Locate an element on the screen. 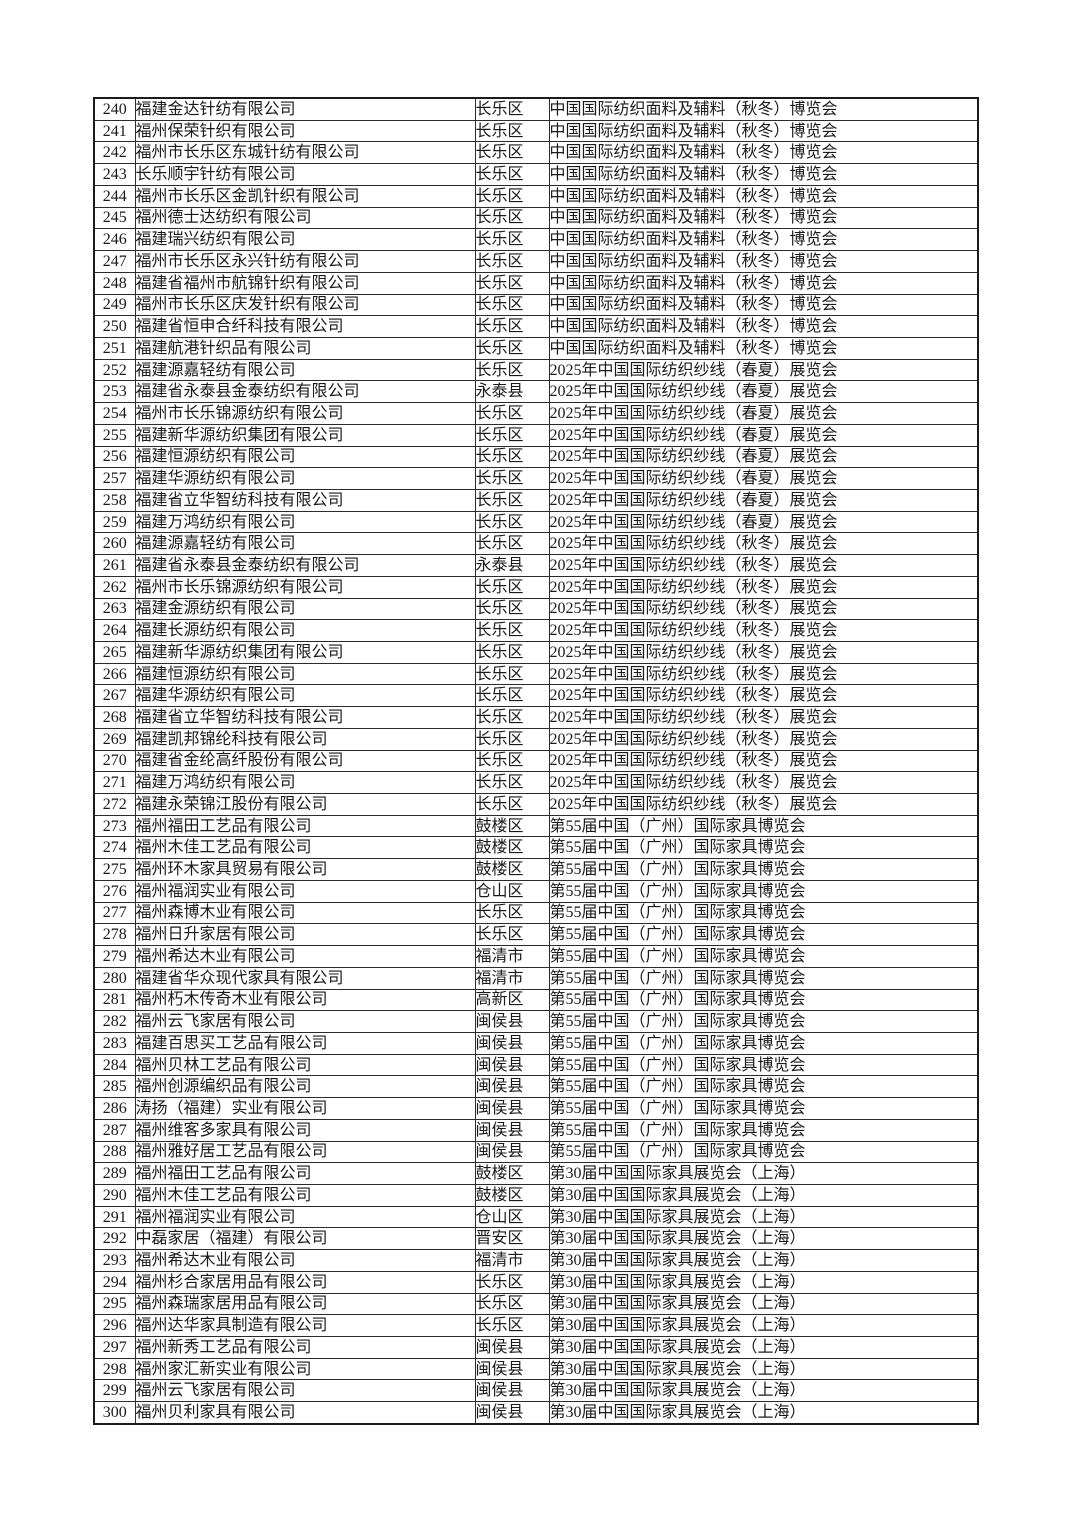 This screenshot has width=1080, height=1526. table-row: 276 福州福润实业有限公司 仓山区 第55届中国（广州）国际家具博览会 is located at coordinates (536, 891).